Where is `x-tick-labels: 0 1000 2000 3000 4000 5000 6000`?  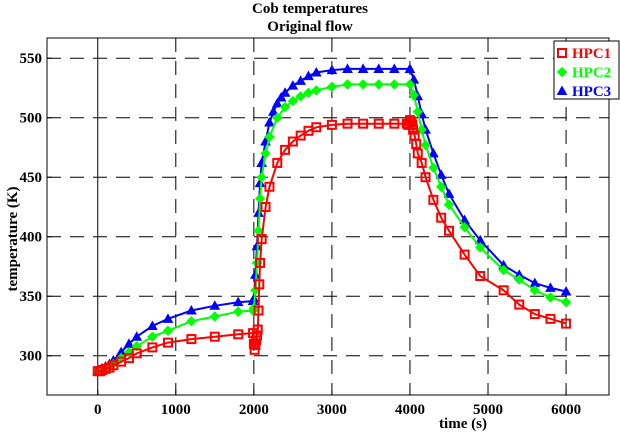
x-tick-labels: 0 1000 2000 3000 4000 5000 6000 is located at coordinates (337, 410).